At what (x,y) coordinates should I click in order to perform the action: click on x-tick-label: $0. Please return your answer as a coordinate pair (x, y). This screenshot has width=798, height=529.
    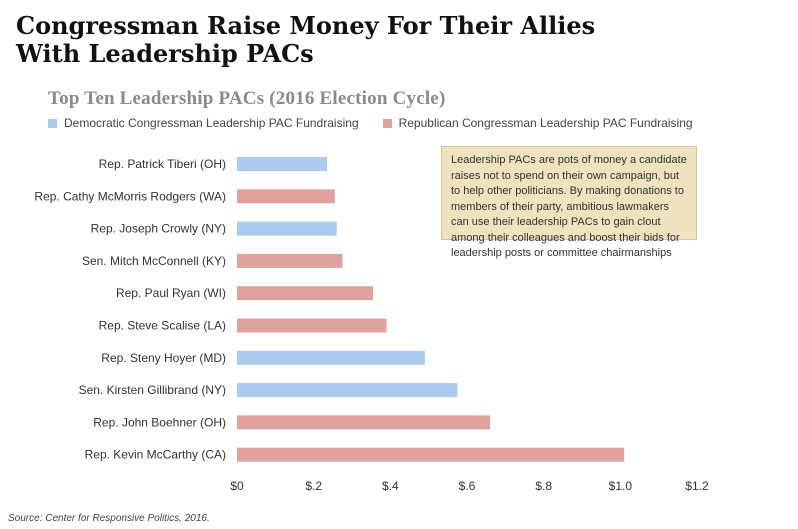
    Looking at the image, I should click on (237, 486).